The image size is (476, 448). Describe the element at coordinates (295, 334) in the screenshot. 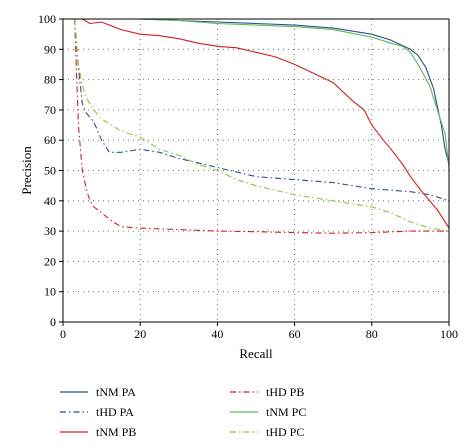

I see `x-tick-label: 60` at that location.